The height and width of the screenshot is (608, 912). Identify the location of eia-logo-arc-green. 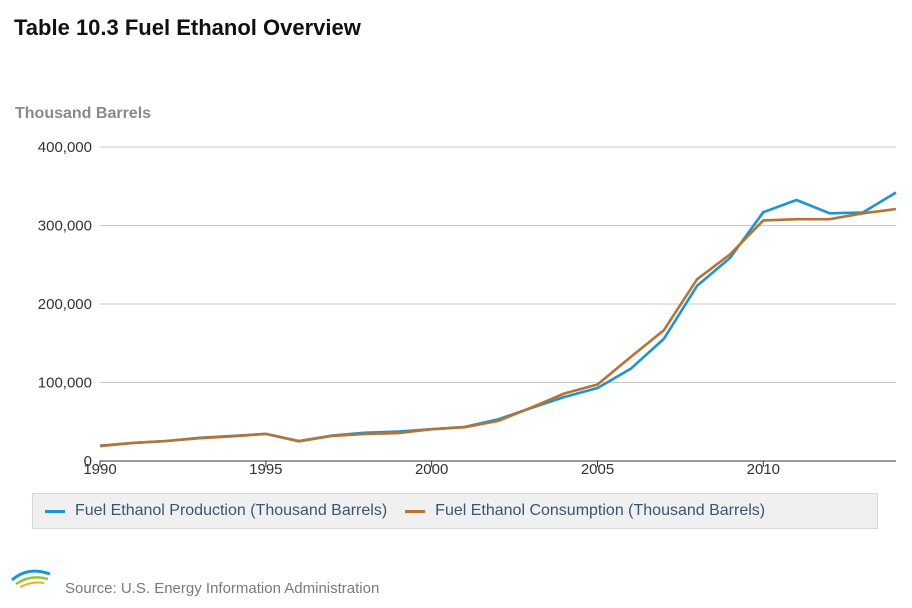
(32, 581).